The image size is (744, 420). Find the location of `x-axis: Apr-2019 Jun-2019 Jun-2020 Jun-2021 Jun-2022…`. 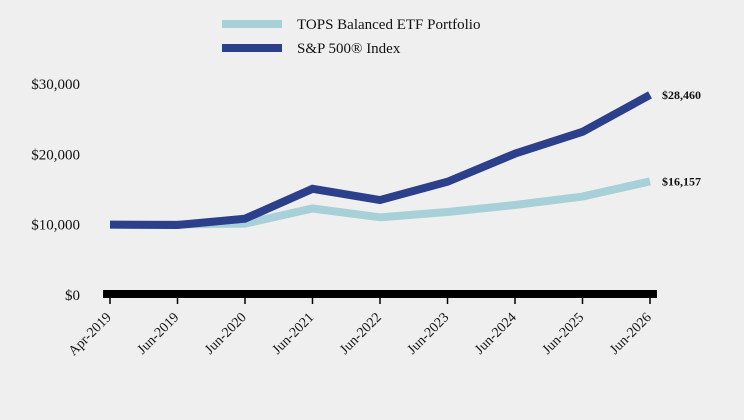

x-axis: Apr-2019 Jun-2019 Jun-2020 Jun-2021 Jun-2022… is located at coordinates (361, 324).